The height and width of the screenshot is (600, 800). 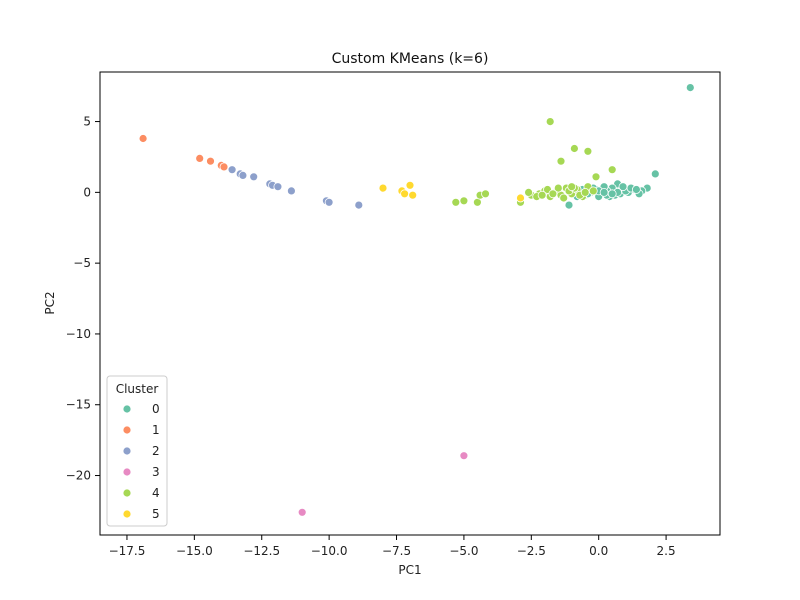 What do you see at coordinates (87, 192) in the screenshot?
I see `y-tick-label: 0` at bounding box center [87, 192].